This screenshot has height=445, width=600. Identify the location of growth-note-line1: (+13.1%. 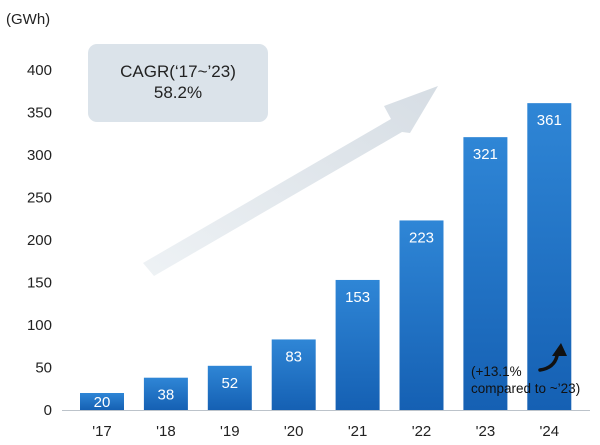
(496, 371).